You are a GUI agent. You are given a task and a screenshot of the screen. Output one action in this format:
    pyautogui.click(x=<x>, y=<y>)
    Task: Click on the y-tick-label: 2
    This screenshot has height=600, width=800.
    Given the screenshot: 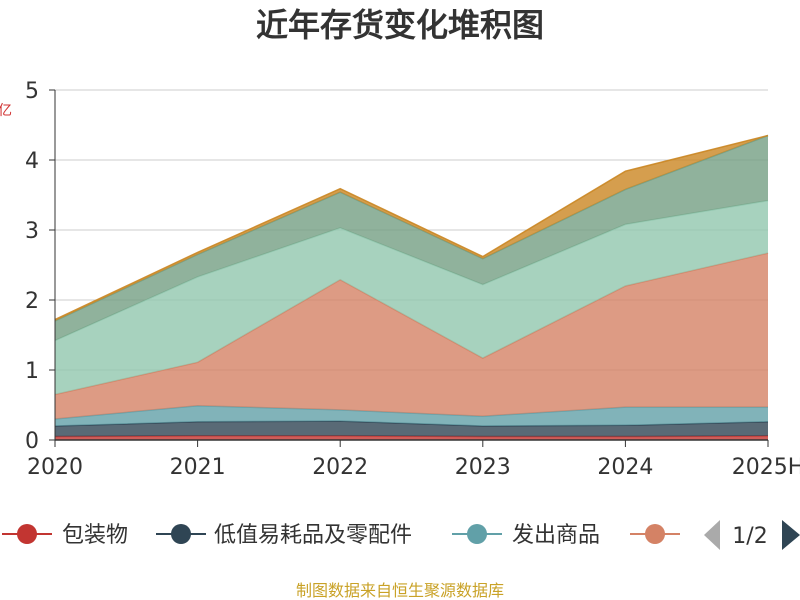 What is the action you would take?
    pyautogui.click(x=32, y=301)
    